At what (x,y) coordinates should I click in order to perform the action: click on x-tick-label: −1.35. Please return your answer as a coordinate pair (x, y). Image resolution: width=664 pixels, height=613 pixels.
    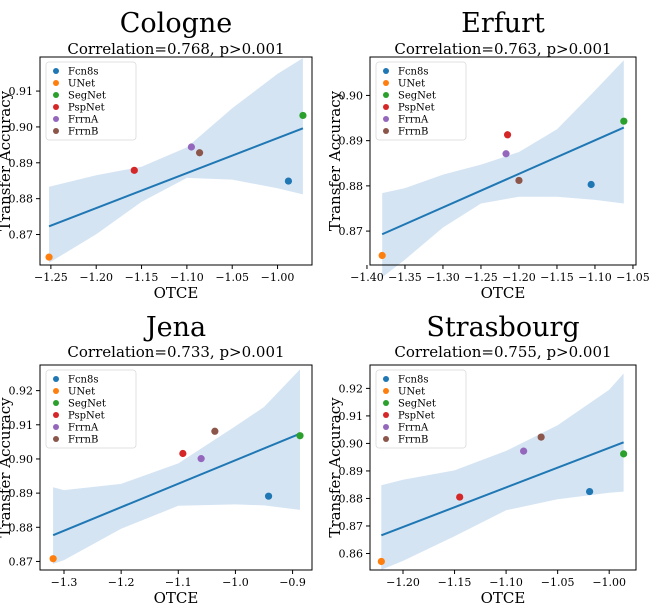
    Looking at the image, I should click on (405, 277).